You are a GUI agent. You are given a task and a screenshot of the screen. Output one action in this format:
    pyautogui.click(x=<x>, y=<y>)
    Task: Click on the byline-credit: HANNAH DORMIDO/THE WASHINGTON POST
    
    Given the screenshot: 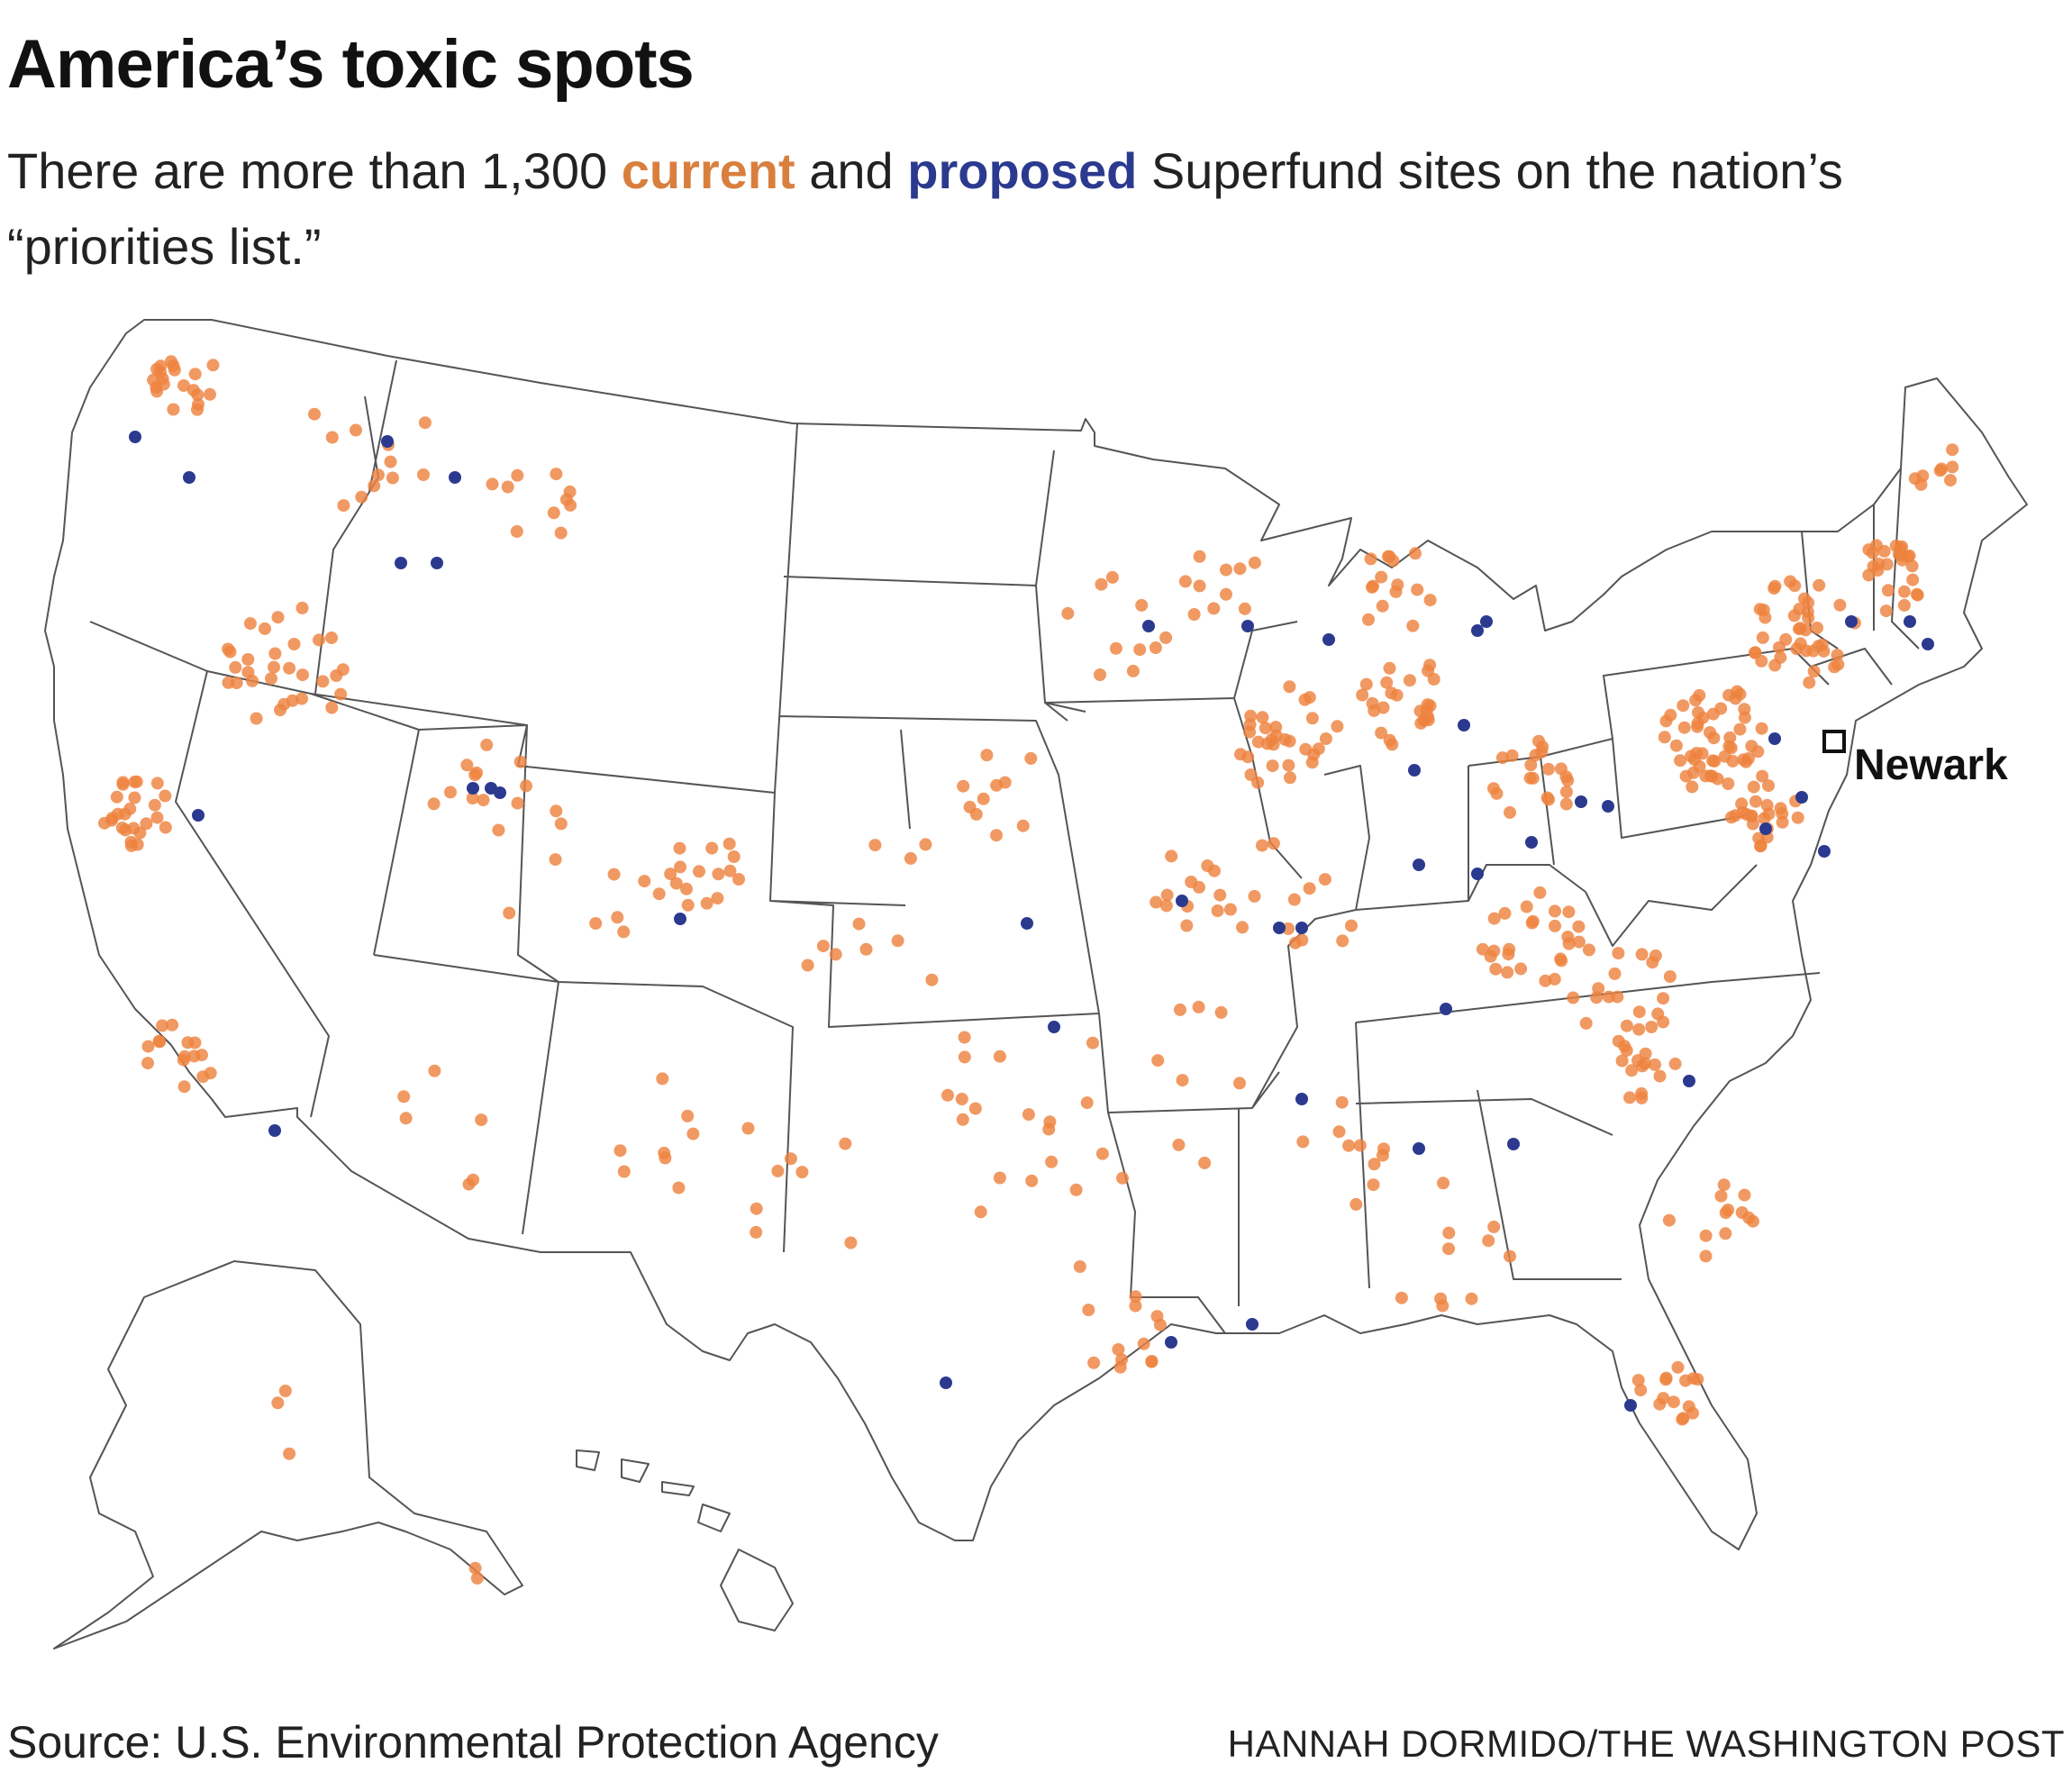 What is the action you would take?
    pyautogui.click(x=1646, y=1743)
    